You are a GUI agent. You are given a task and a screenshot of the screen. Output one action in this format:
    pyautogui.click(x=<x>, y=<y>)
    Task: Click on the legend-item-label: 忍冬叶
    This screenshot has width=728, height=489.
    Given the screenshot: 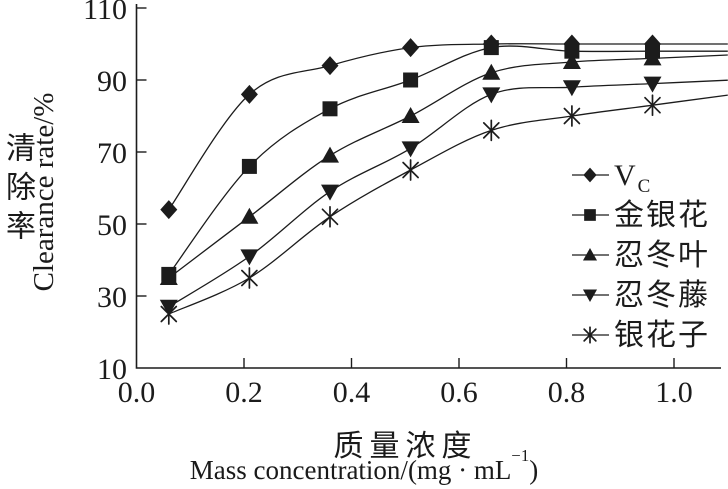 What is the action you would take?
    pyautogui.click(x=662, y=255)
    